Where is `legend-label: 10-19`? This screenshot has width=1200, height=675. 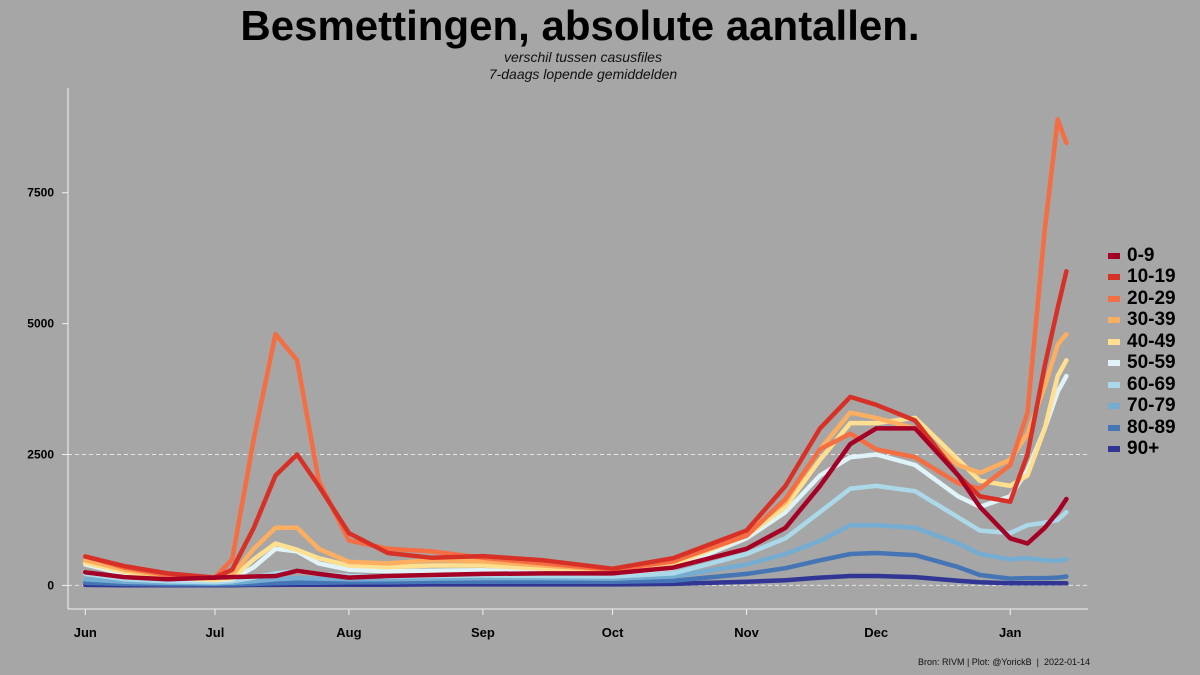
legend-label: 10-19 is located at coordinates (1151, 277).